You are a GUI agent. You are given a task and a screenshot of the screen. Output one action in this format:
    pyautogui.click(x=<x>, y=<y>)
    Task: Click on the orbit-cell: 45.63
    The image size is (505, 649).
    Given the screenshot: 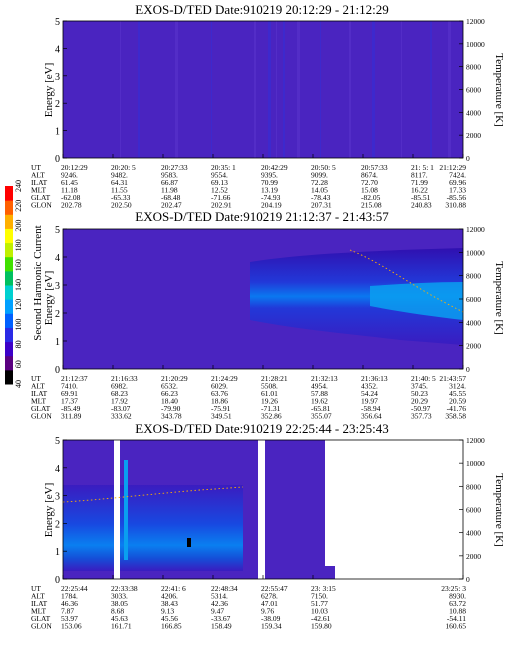 What is the action you would take?
    pyautogui.click(x=119, y=618)
    